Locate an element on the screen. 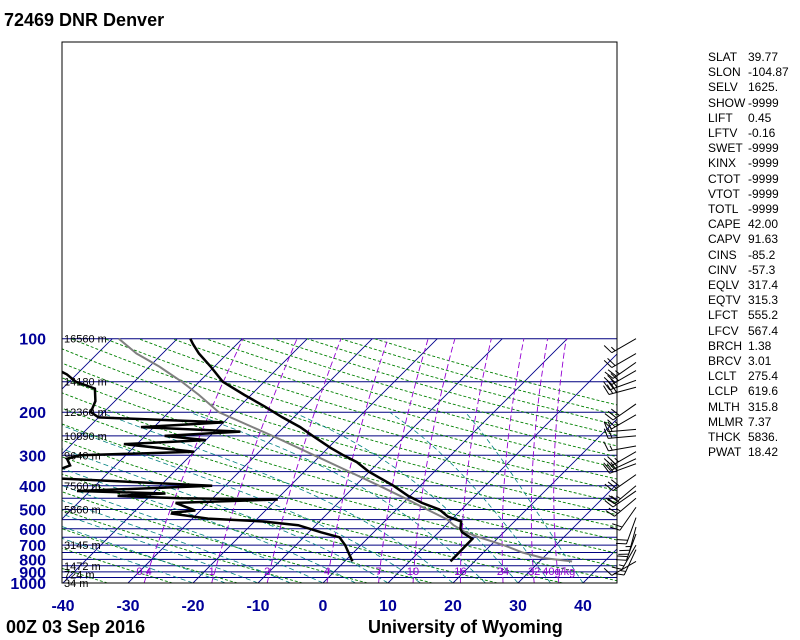  index-key: CINV is located at coordinates (722, 269).